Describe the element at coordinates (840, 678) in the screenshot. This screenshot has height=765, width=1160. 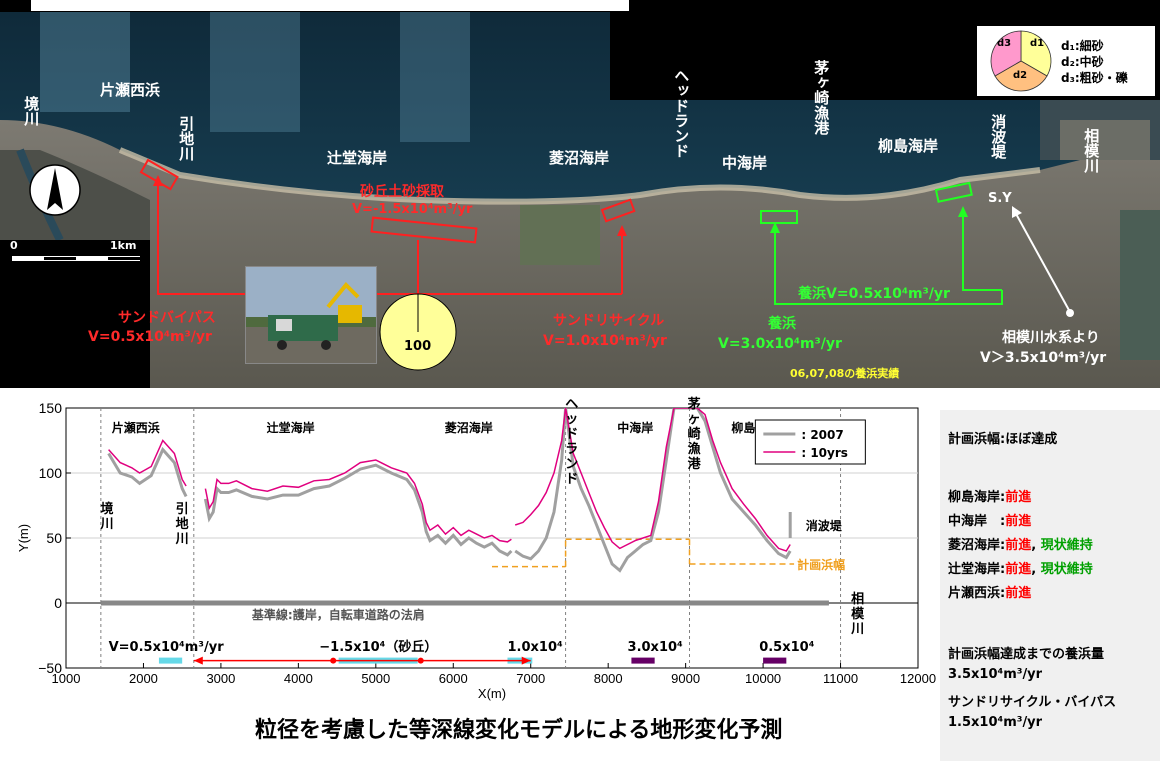
I see `x-tick-label: 11000` at that location.